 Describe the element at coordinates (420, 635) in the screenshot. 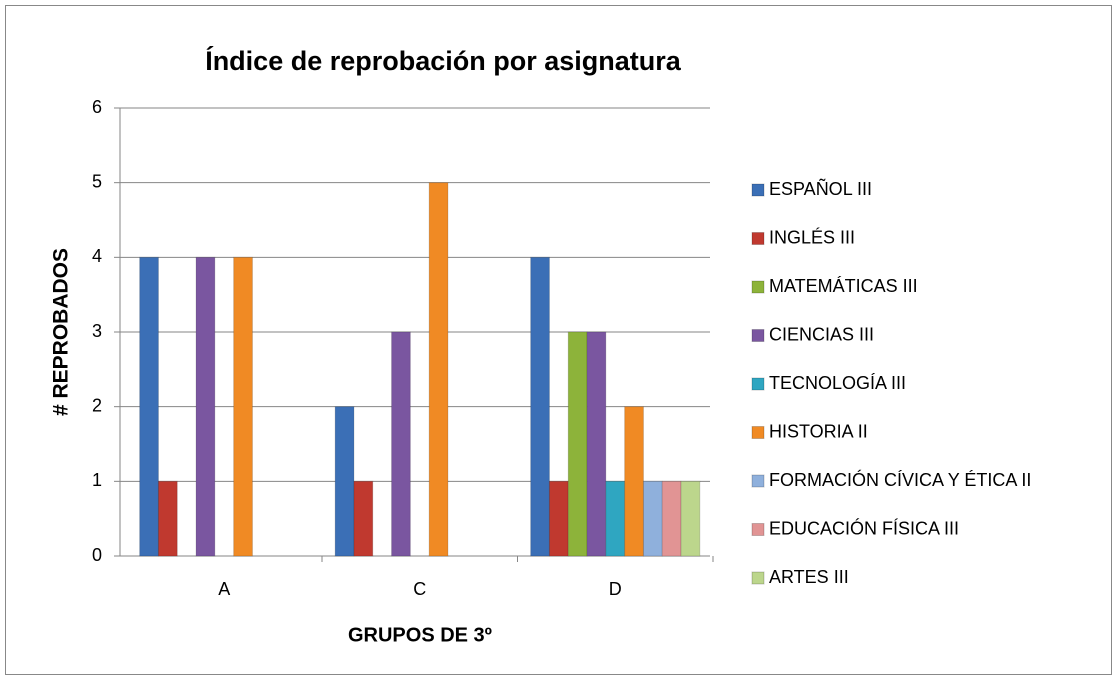

I see `x-axis-label: GRUPOS DE 3º` at that location.